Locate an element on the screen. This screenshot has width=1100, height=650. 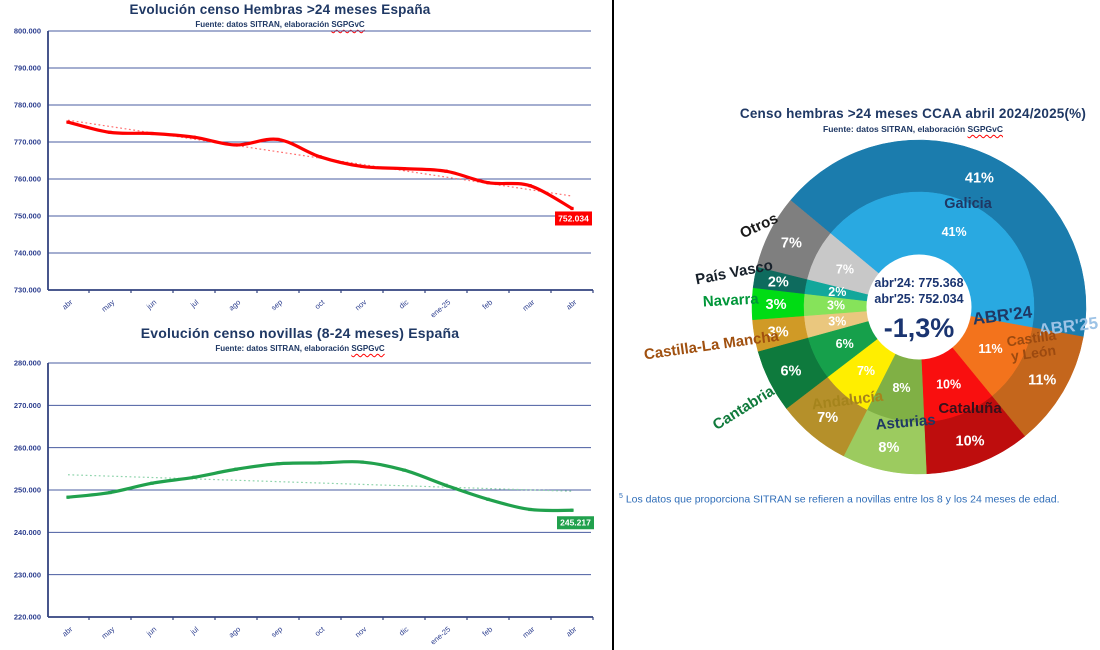
panel-divider is located at coordinates (613, 325).